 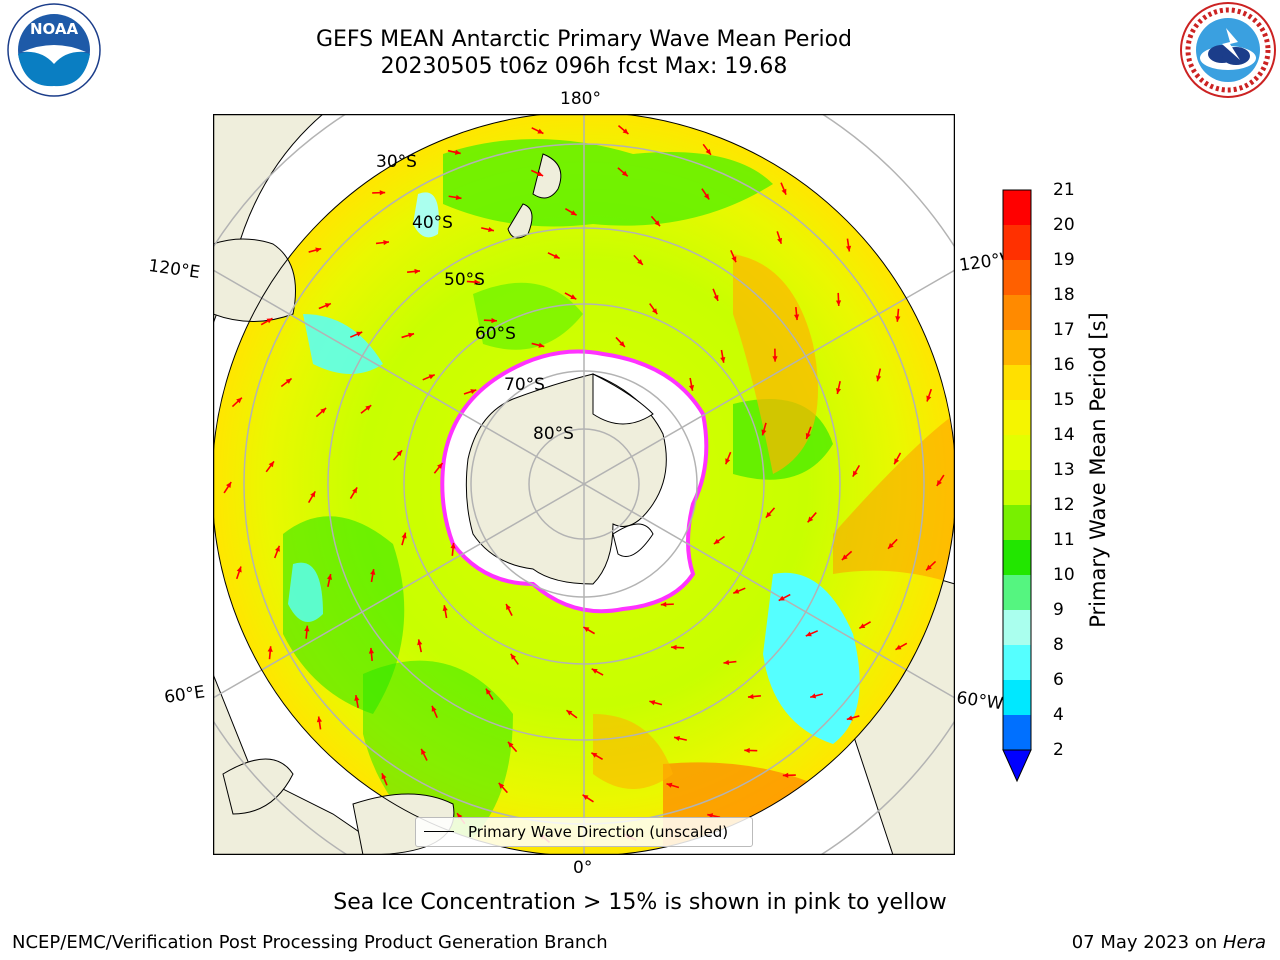 I want to click on colorbar-tick: 15, so click(x=1064, y=400).